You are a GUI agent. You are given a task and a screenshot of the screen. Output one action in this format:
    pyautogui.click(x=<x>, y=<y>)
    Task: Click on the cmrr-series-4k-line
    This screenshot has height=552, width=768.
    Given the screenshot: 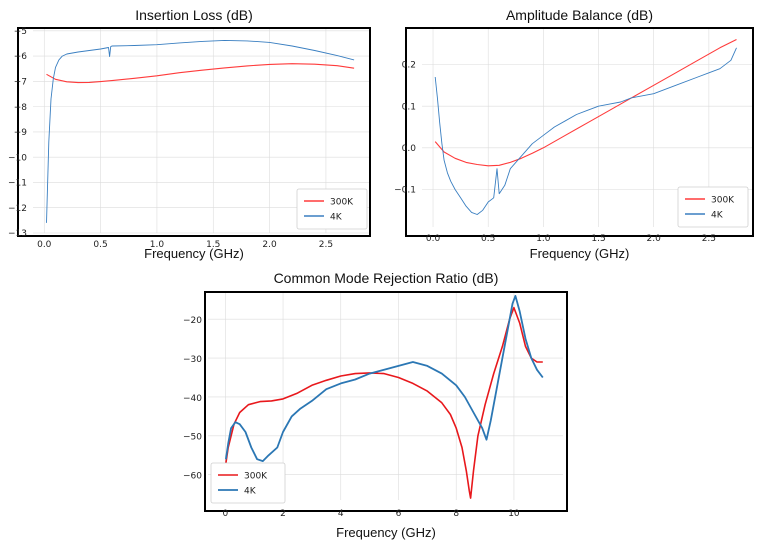 What is the action you would take?
    pyautogui.click(x=384, y=378)
    